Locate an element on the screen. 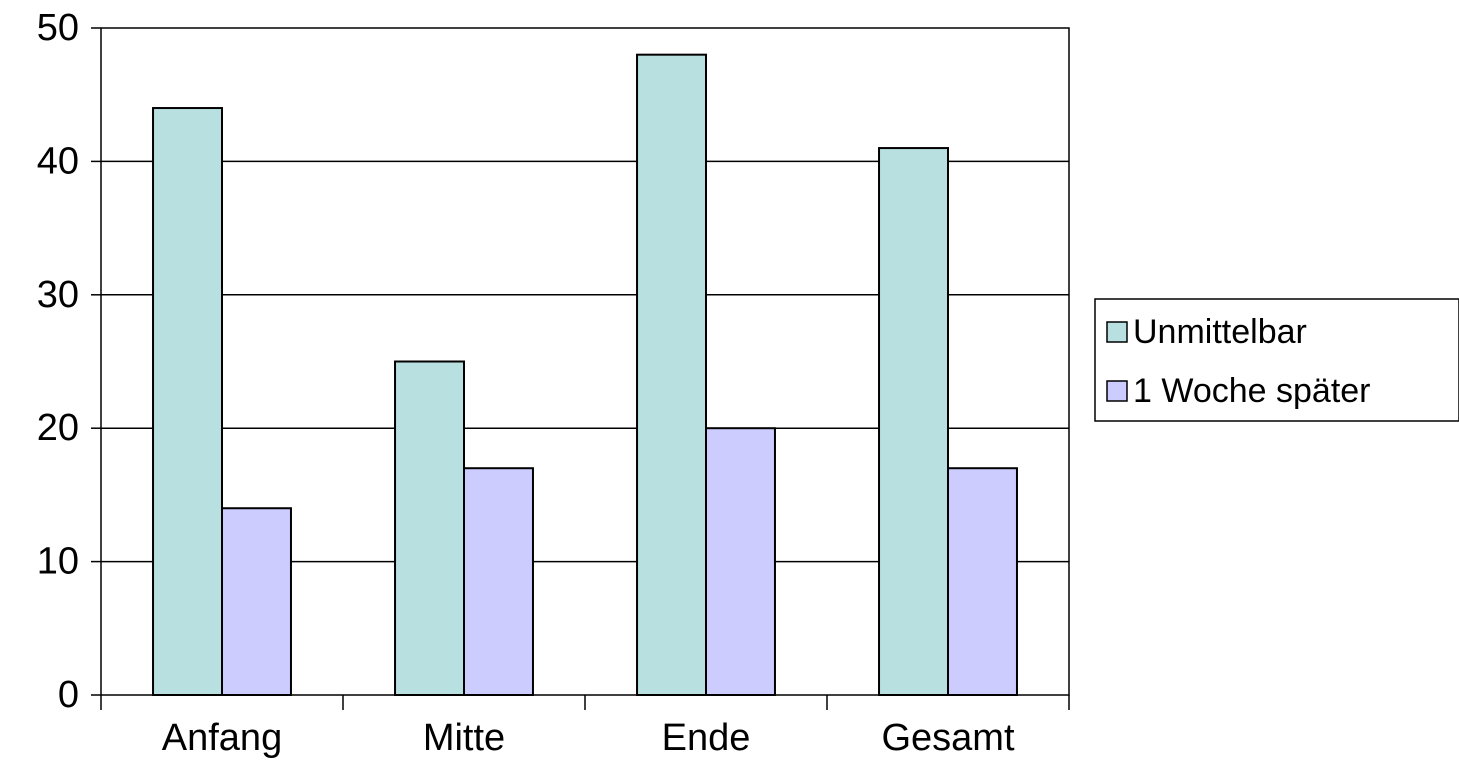 The width and height of the screenshot is (1459, 771). x-tick-label: Gesamt is located at coordinates (947, 738).